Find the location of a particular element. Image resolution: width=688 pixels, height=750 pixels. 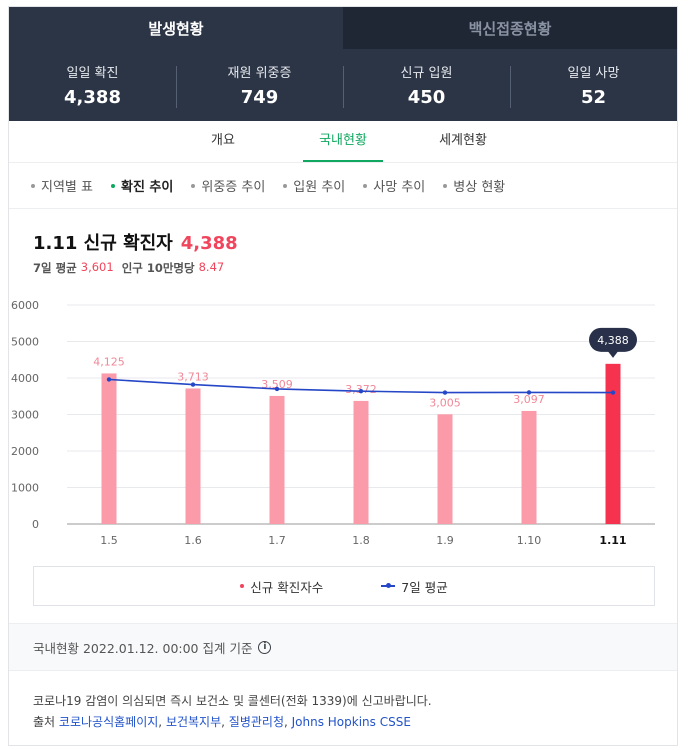

y-tick-label: 2000 is located at coordinates (25, 451).